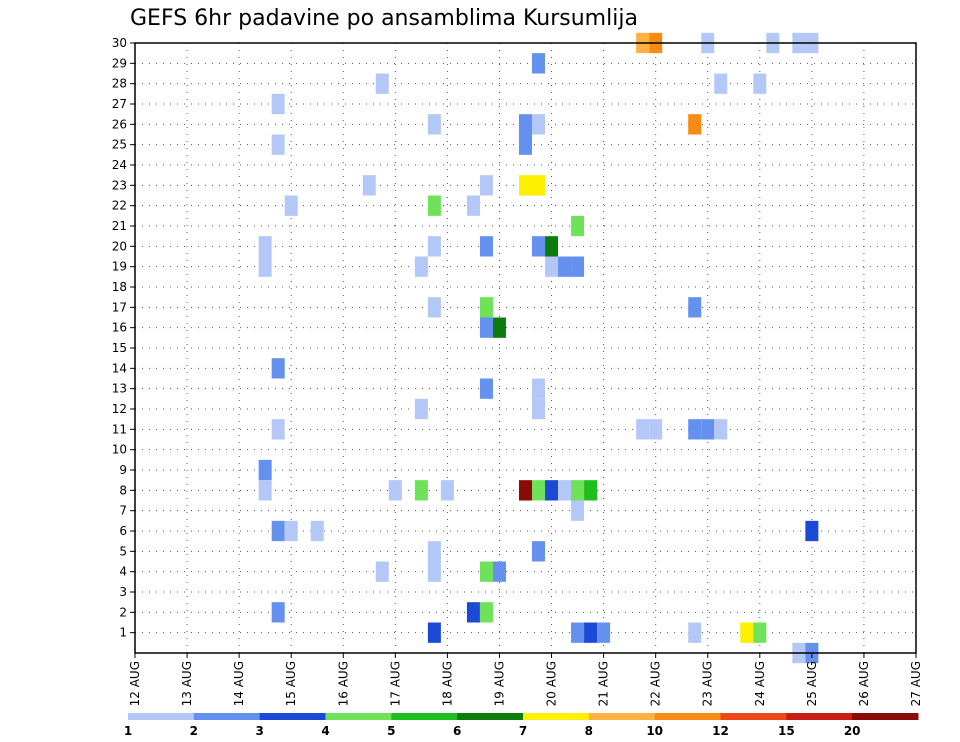 This screenshot has height=742, width=960. Describe the element at coordinates (123, 490) in the screenshot. I see `y-tick-label: 8` at that location.